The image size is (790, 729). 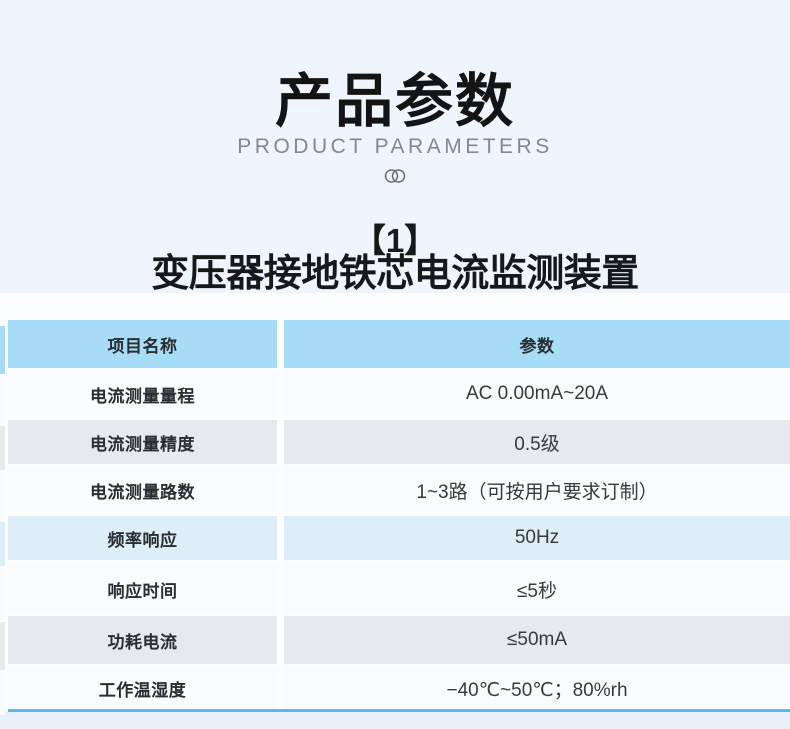 I want to click on row-value-cell: −40℃~50℃；80%rh, so click(x=537, y=688).